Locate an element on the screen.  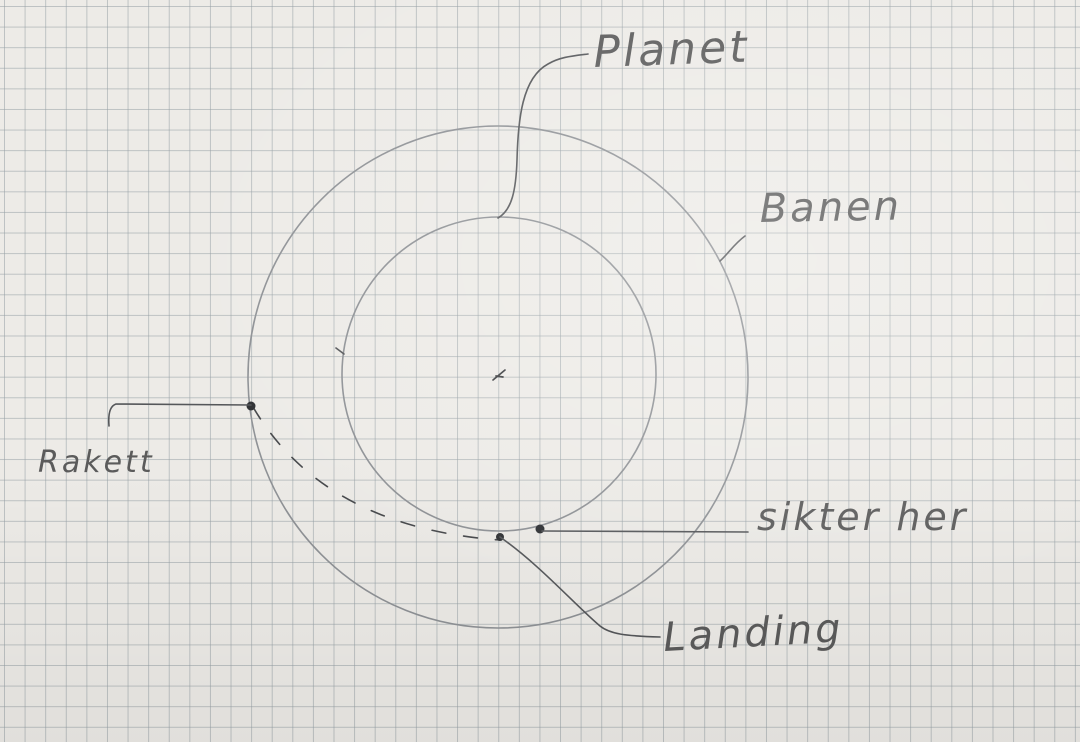
sikter-her-label: sikter her is located at coordinates (862, 517).